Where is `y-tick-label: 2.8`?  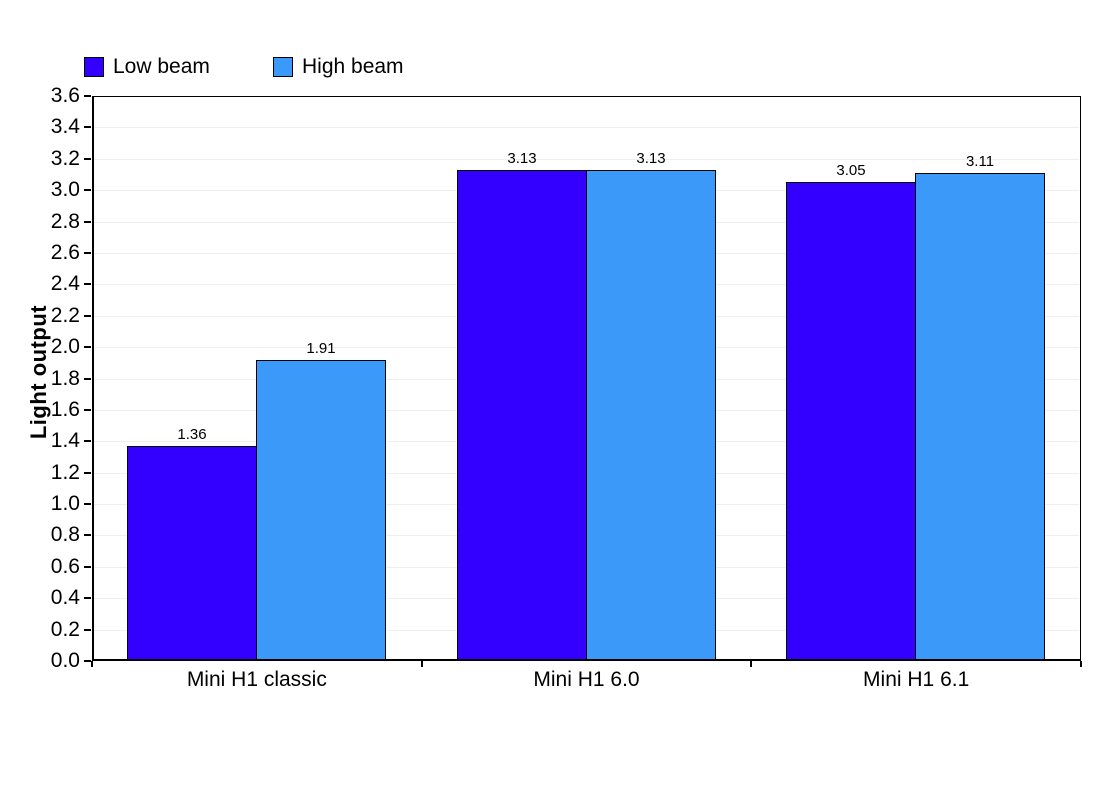 y-tick-label: 2.8 is located at coordinates (65, 221).